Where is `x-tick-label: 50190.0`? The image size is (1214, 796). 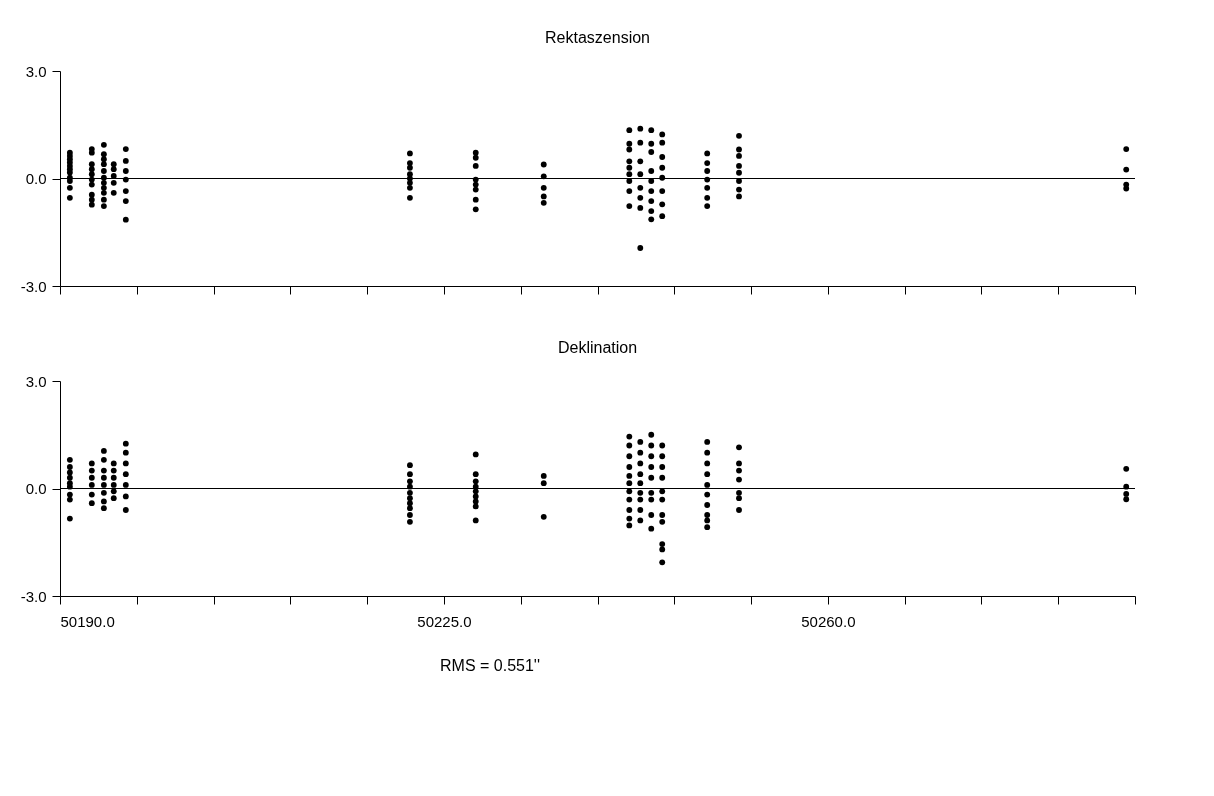
x-tick-label: 50190.0 is located at coordinates (87, 621).